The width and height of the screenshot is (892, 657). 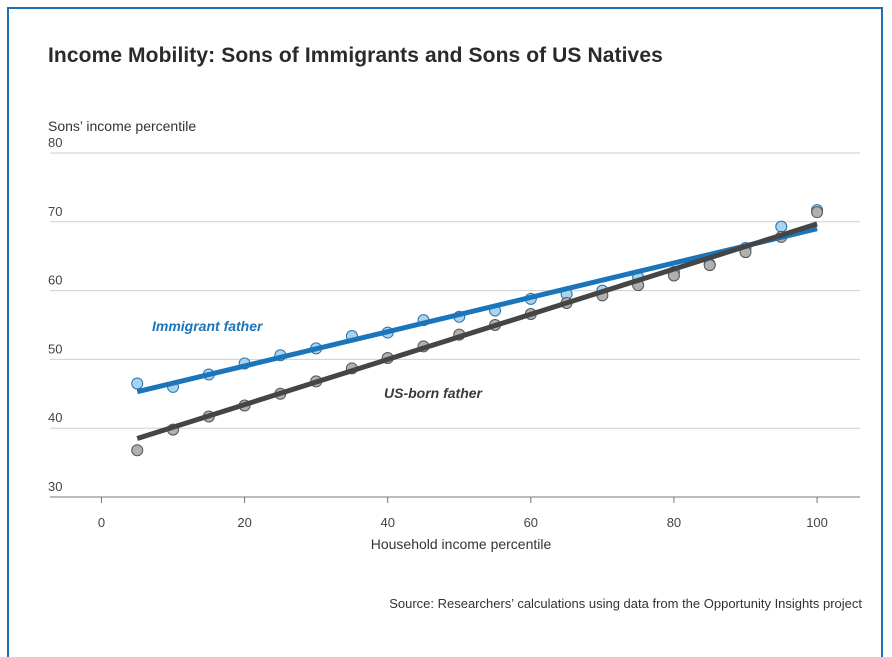 I want to click on y-tick-label: 70, so click(x=55, y=211).